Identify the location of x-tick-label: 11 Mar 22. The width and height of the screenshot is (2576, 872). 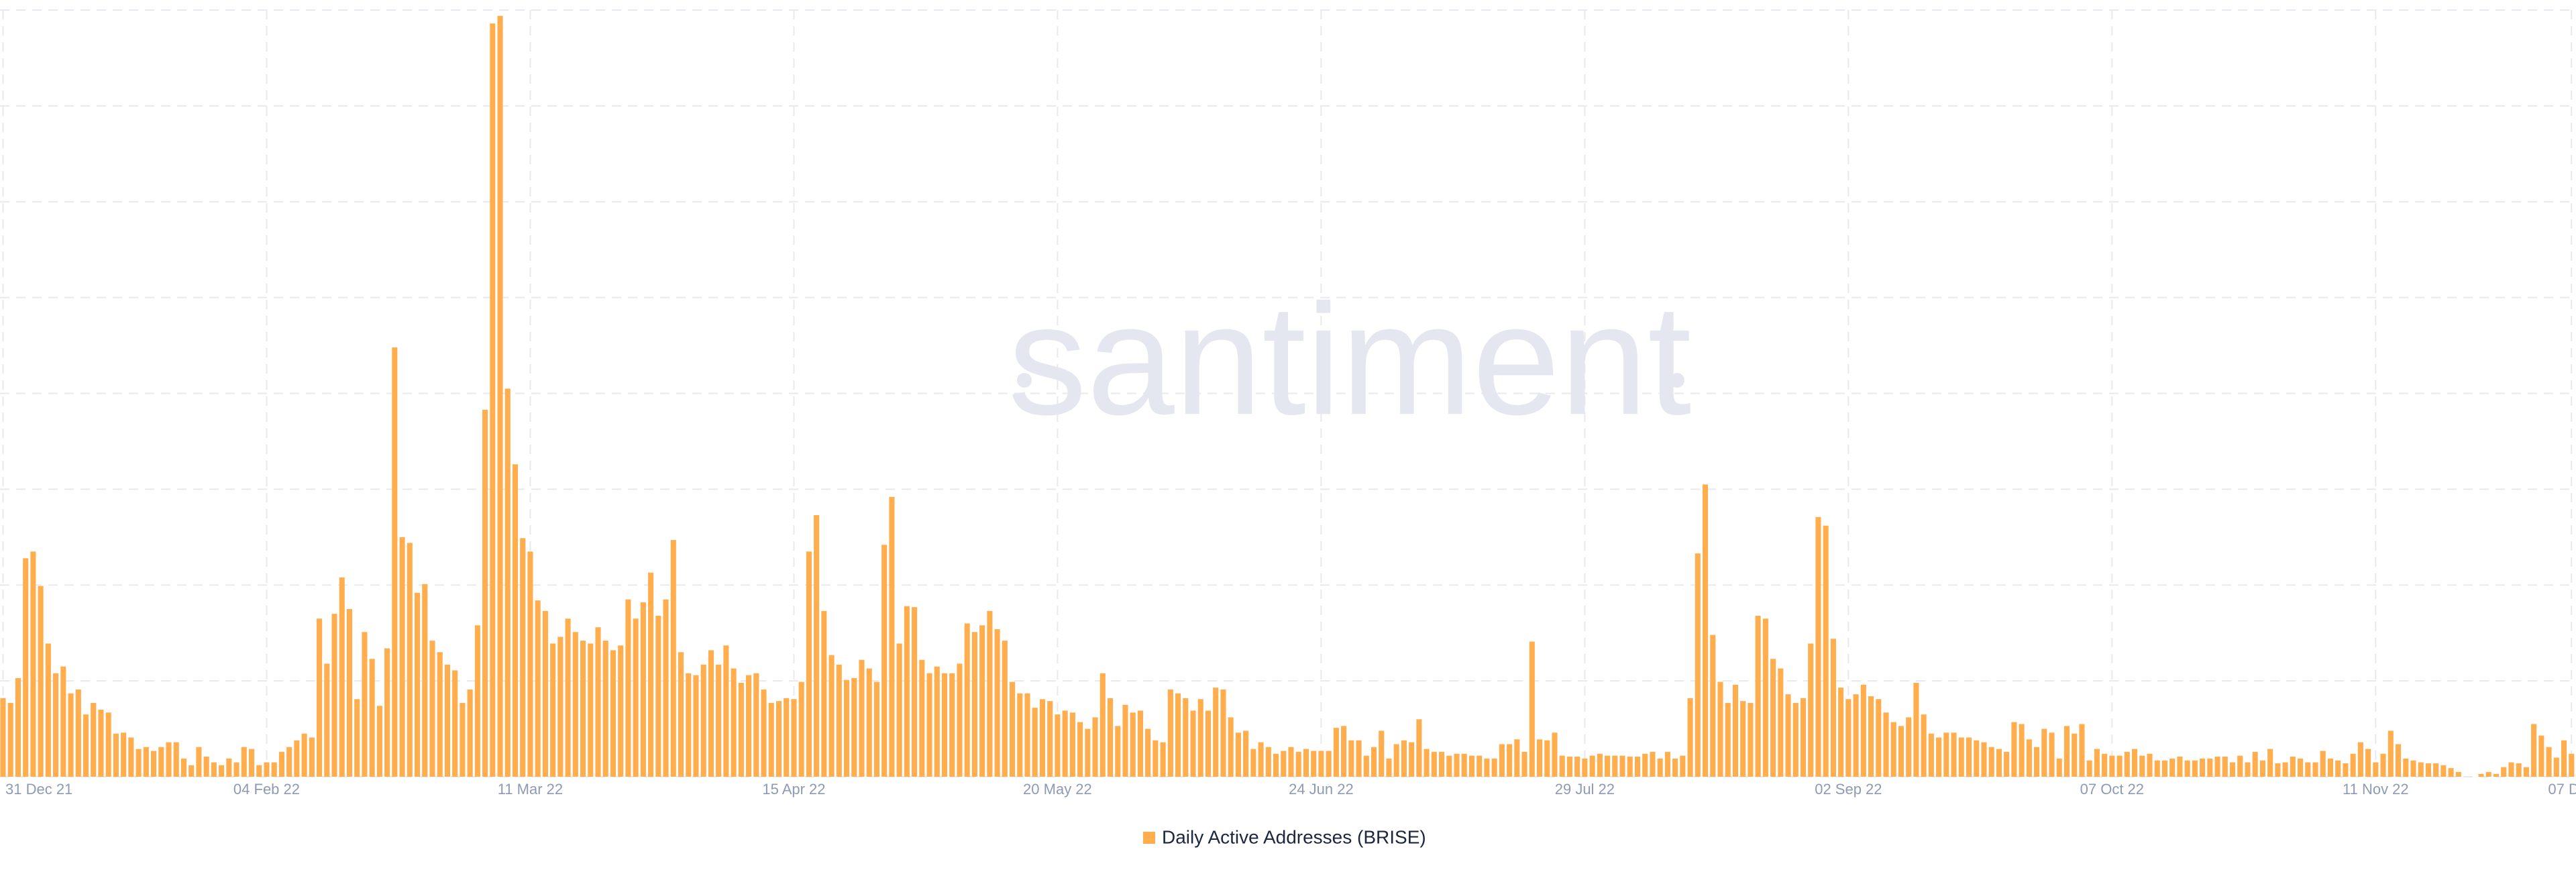
(530, 790).